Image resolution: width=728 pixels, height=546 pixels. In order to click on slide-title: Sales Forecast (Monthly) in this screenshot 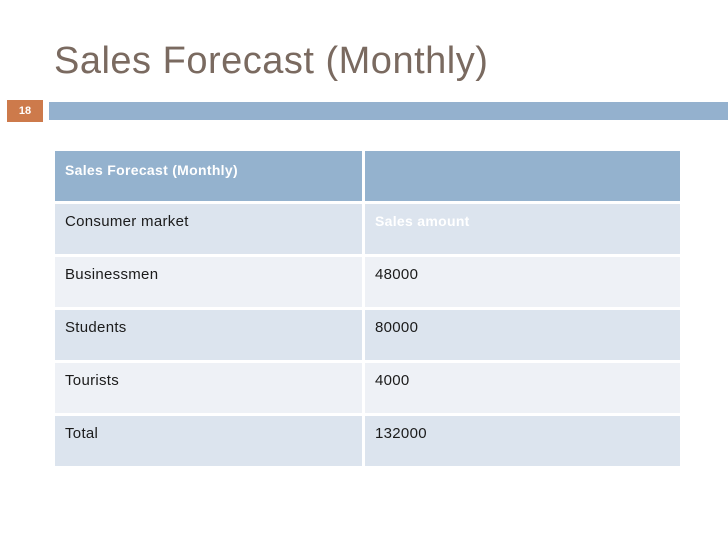, I will do `click(271, 61)`.